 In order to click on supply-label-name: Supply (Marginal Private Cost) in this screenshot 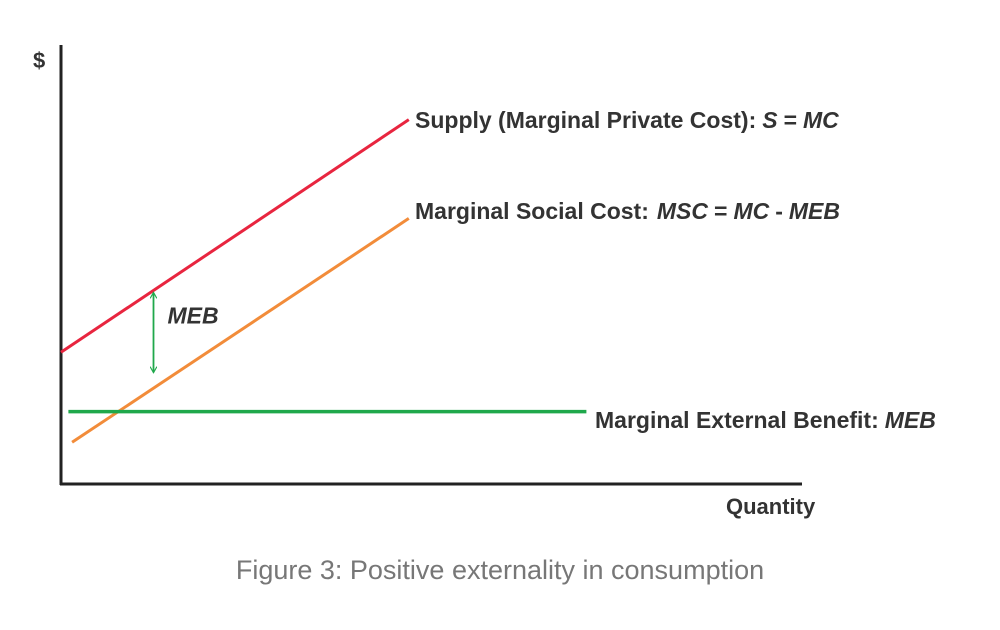, I will do `click(582, 120)`.